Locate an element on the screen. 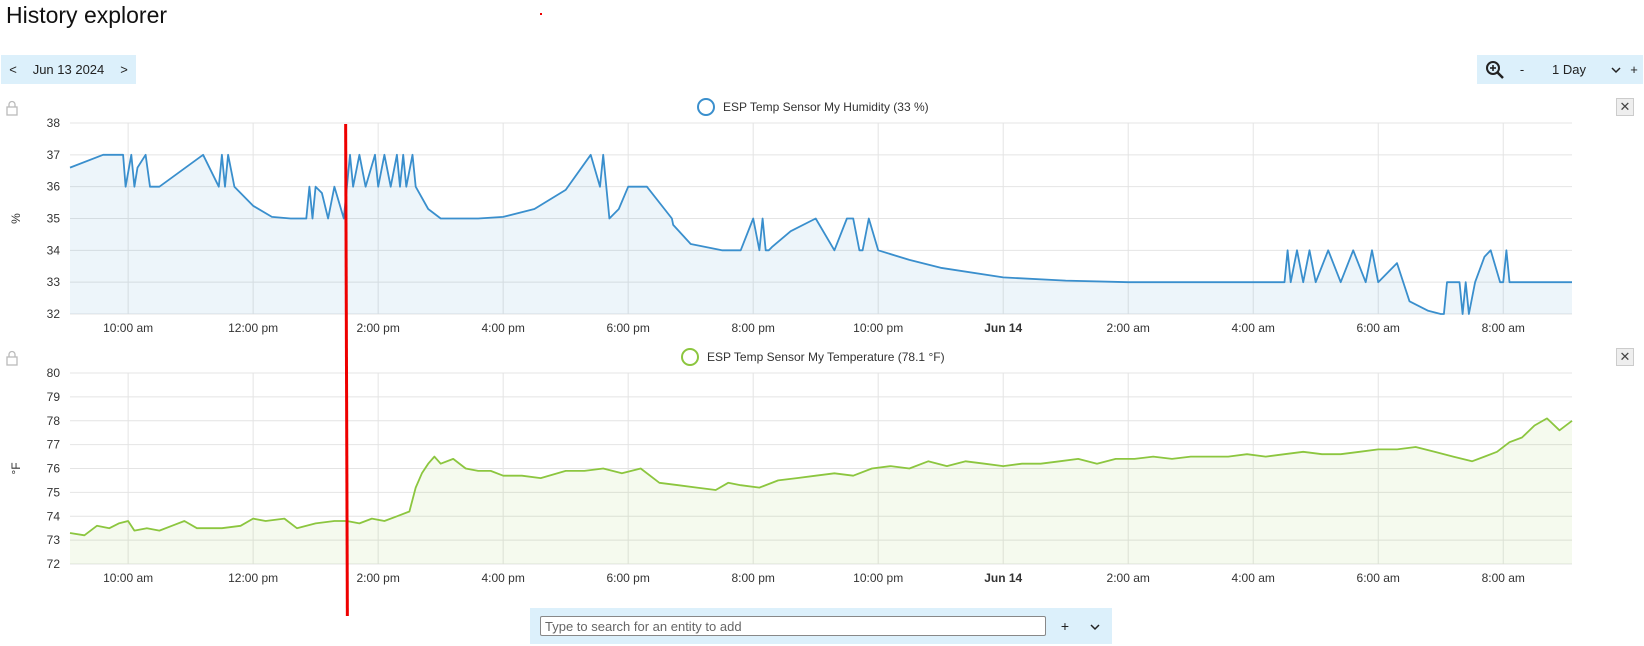  y-axis-label: °F is located at coordinates (16, 468).